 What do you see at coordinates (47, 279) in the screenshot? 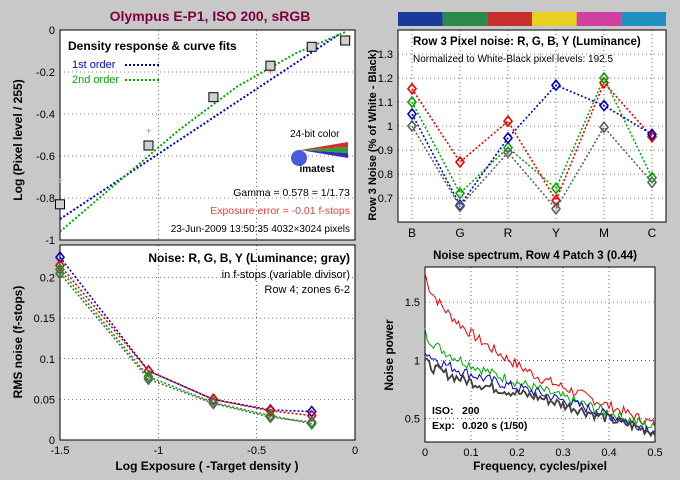
I see `y-tick-label: 0.2` at bounding box center [47, 279].